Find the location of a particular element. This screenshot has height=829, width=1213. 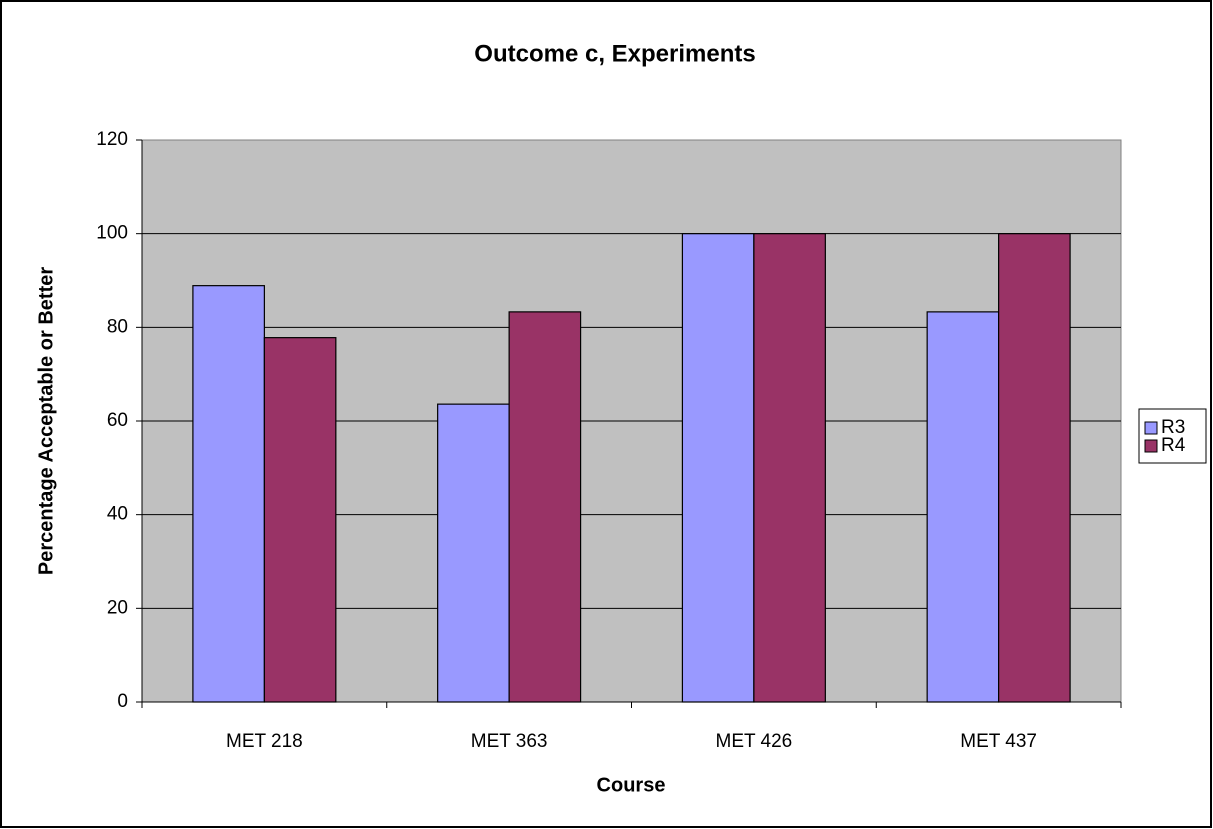

x-tick-label: MET 363 is located at coordinates (509, 741).